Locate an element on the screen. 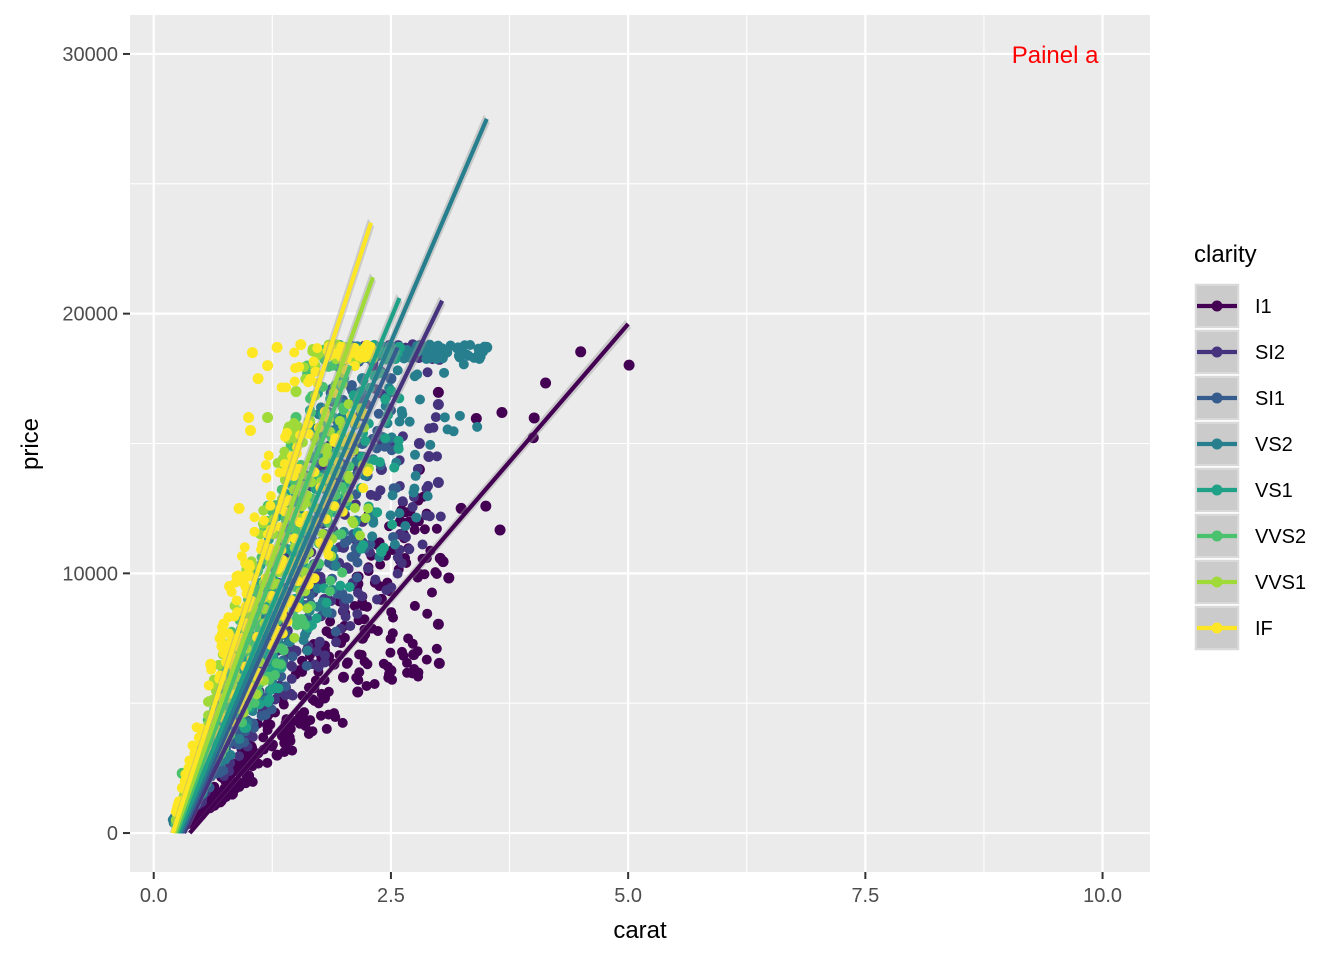 This screenshot has height=960, width=1344. x-tick-label: 7.5 is located at coordinates (865, 896).